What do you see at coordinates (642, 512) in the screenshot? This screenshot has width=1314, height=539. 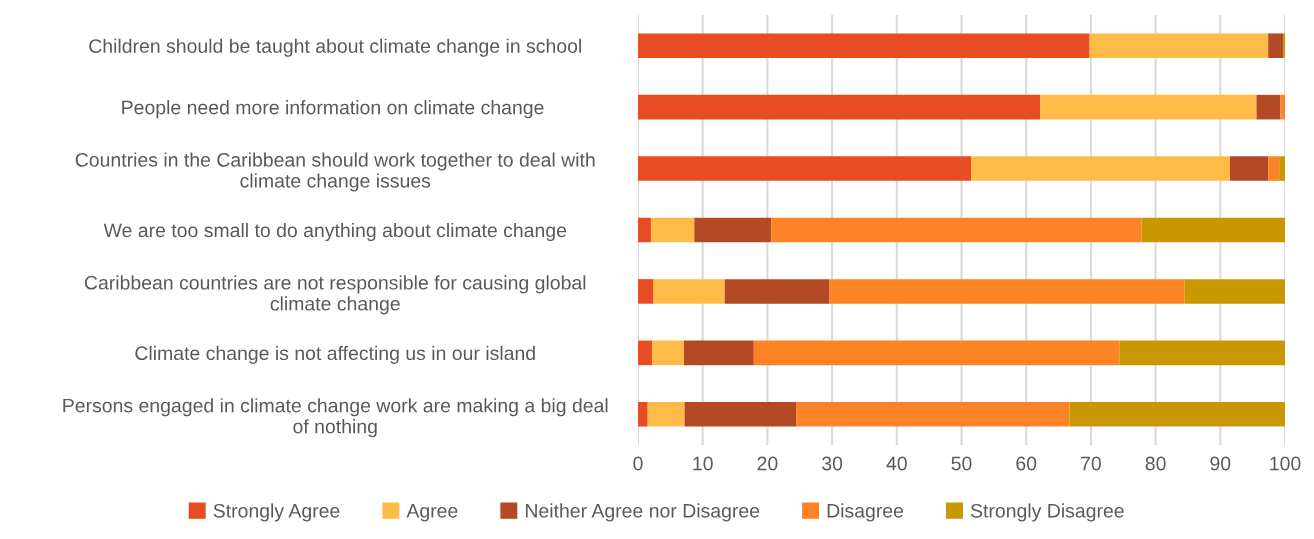 I see `legend-label: Neither Agree nor Disagree` at bounding box center [642, 512].